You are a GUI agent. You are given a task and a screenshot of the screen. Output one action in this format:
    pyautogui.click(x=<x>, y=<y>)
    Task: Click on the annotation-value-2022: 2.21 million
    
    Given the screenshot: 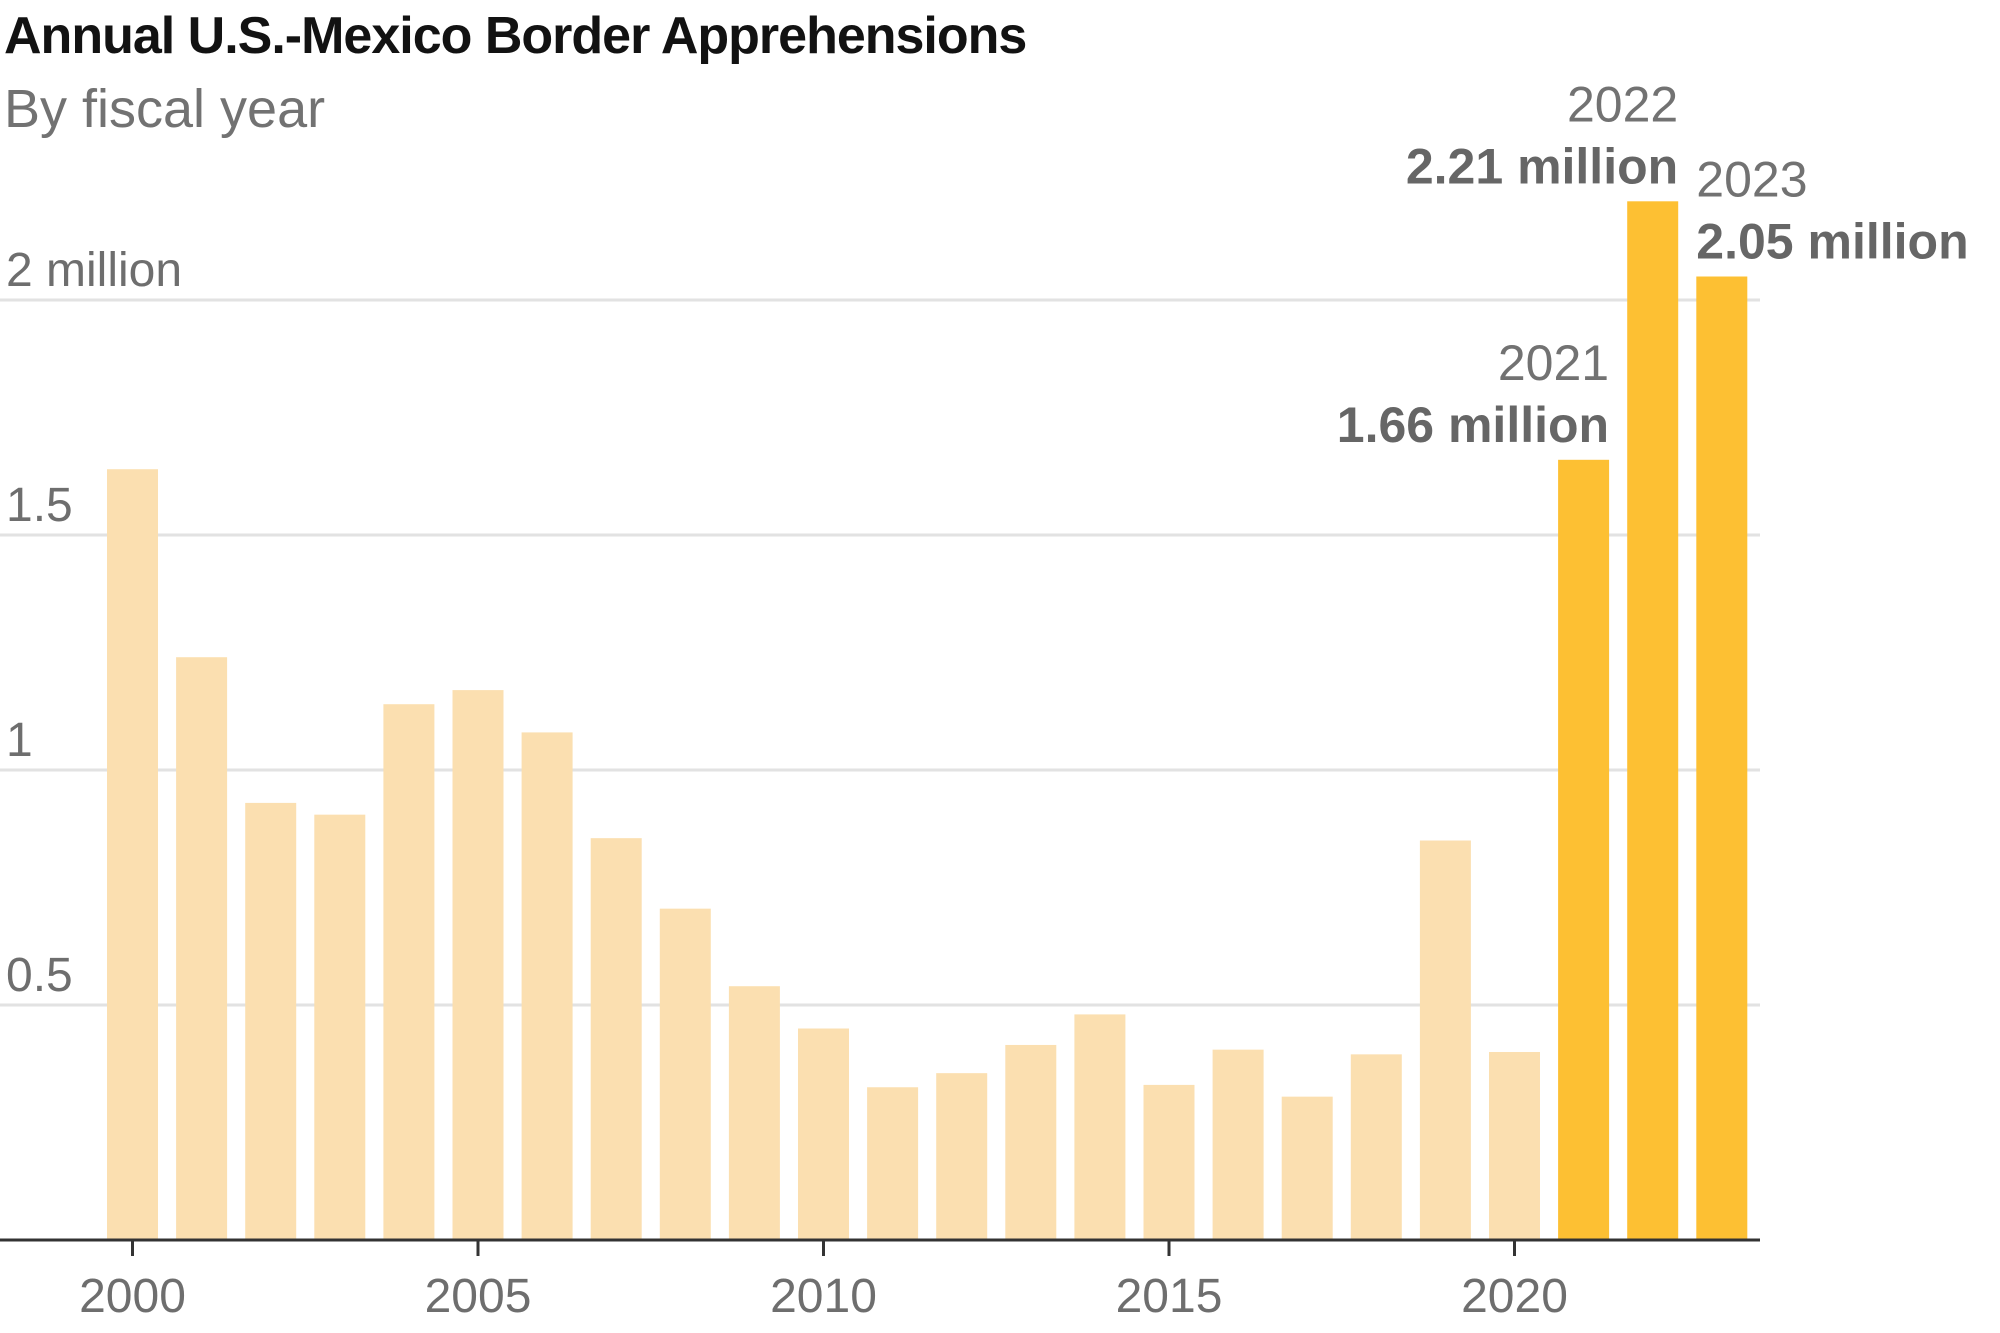 What is the action you would take?
    pyautogui.click(x=1542, y=166)
    